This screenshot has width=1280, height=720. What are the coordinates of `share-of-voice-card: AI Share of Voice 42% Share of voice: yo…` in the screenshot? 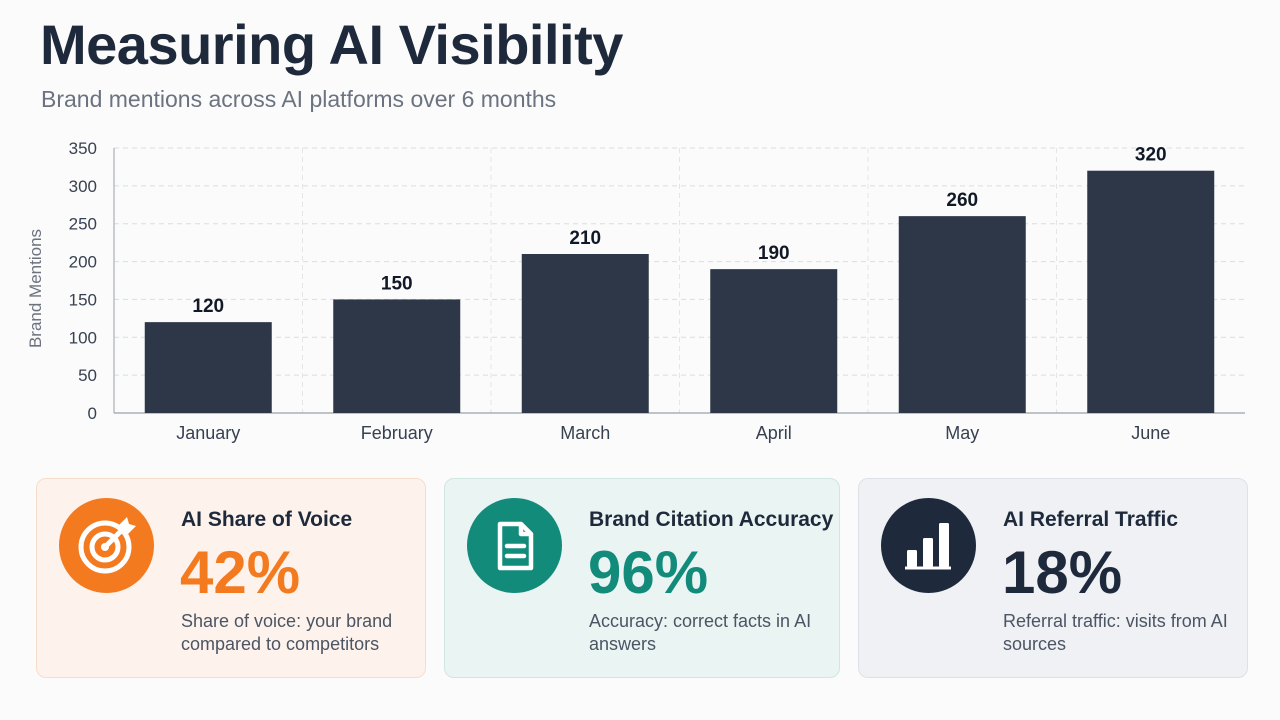 It's located at (231, 578).